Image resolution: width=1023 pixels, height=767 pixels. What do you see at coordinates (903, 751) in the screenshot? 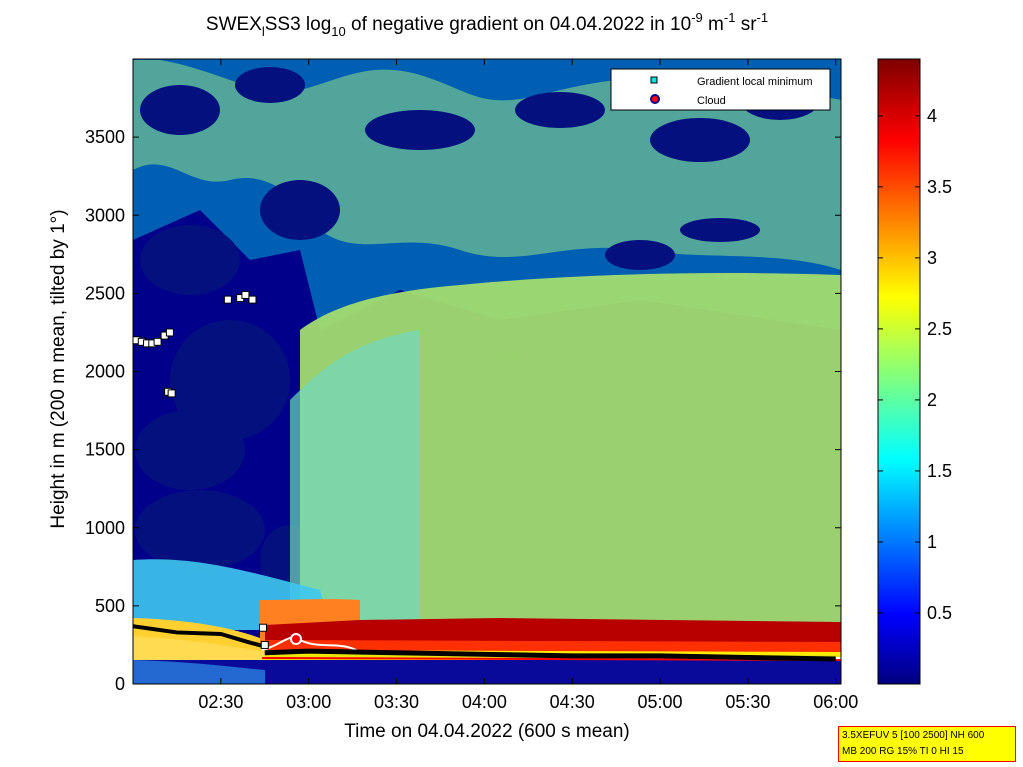
I see `info-line-2: MB 200 RG 15% TI 0 HI 15` at bounding box center [903, 751].